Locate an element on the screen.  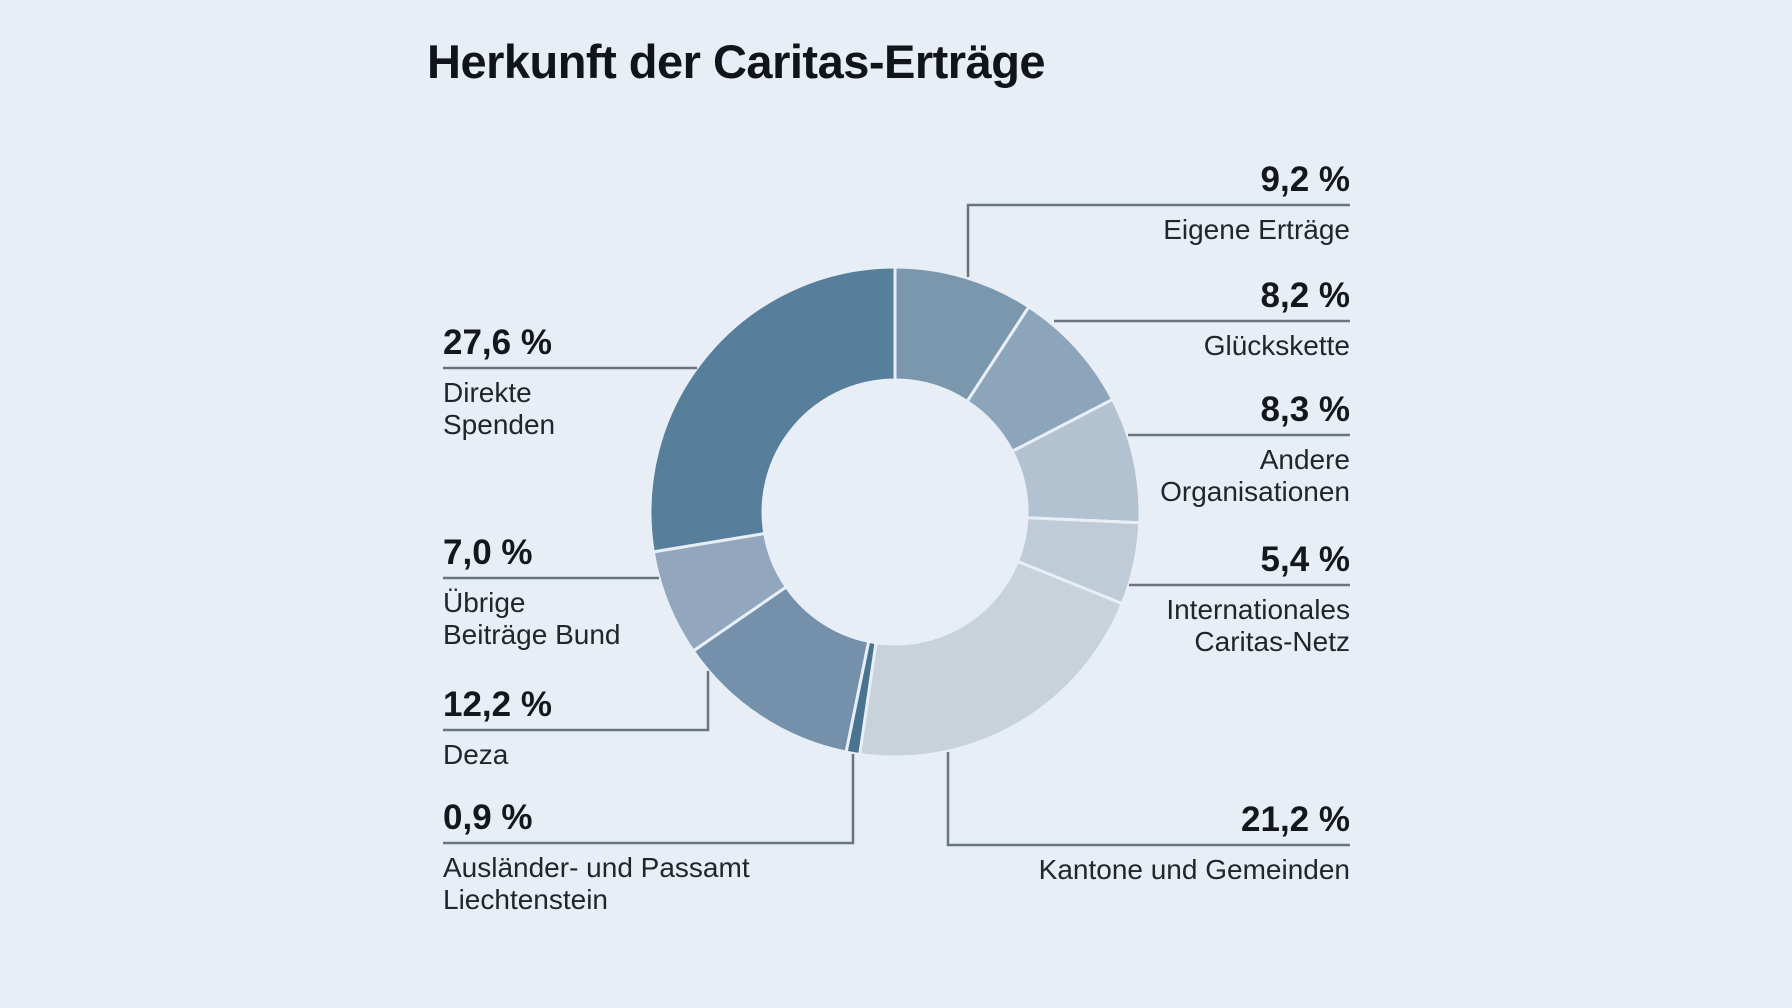
percent-value-deza: 12,2 % is located at coordinates (497, 704).